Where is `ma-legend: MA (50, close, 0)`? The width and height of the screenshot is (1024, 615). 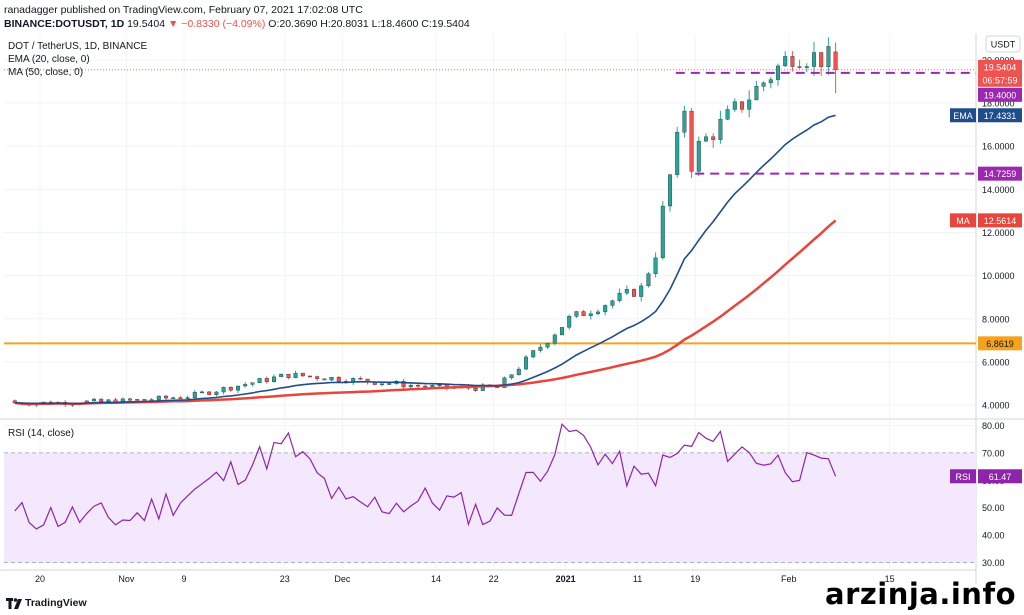
ma-legend: MA (50, close, 0) is located at coordinates (46, 72).